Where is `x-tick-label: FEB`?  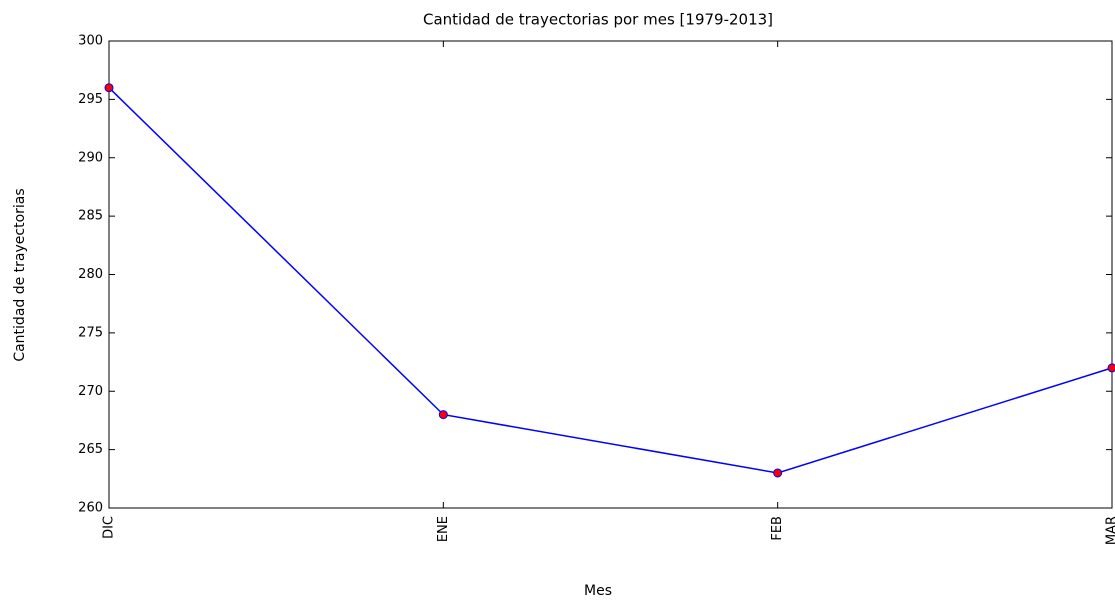 x-tick-label: FEB is located at coordinates (777, 528).